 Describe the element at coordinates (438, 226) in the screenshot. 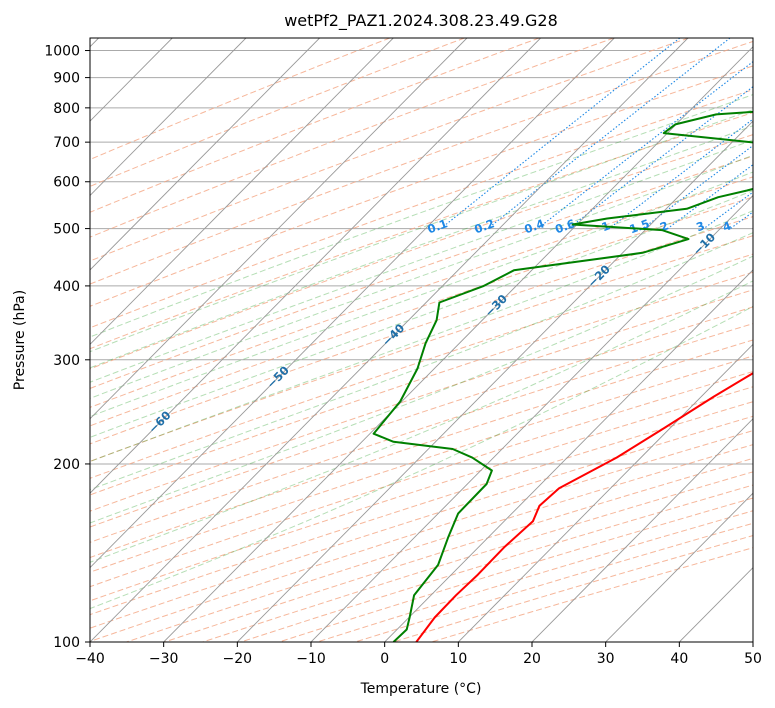

I see `mixing-ratio-label: 0.1` at that location.